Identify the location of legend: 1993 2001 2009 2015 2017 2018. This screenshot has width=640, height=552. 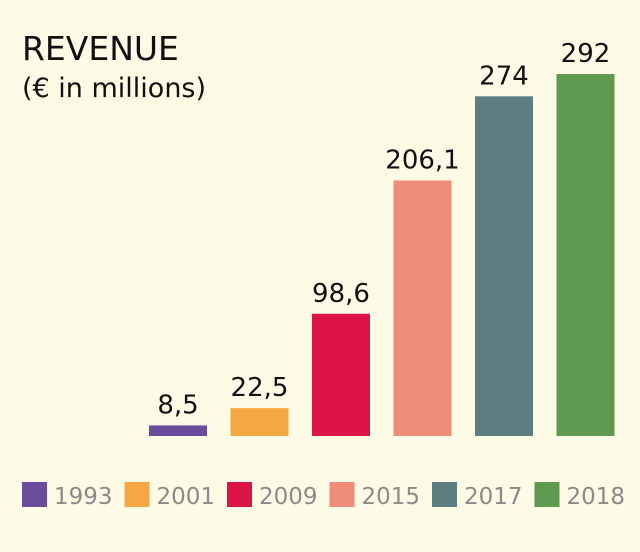
(323, 496).